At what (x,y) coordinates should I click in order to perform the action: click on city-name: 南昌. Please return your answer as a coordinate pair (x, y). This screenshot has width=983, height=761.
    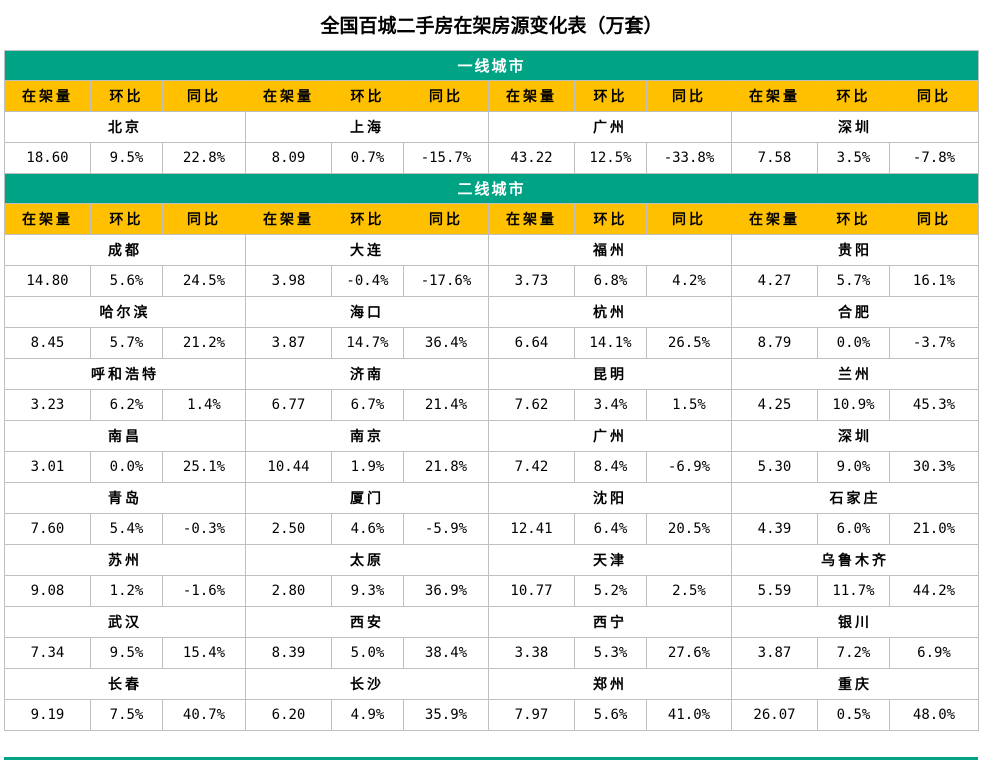
    Looking at the image, I should click on (125, 436).